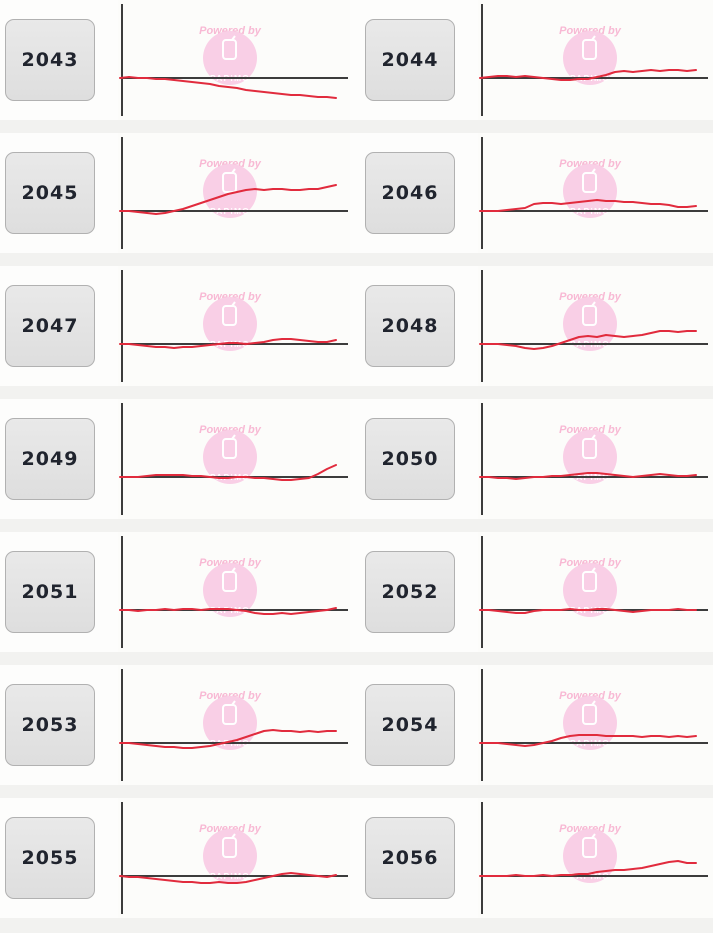 Image resolution: width=713 pixels, height=933 pixels. What do you see at coordinates (50, 60) in the screenshot?
I see `machine-number-button-2043: 2043` at bounding box center [50, 60].